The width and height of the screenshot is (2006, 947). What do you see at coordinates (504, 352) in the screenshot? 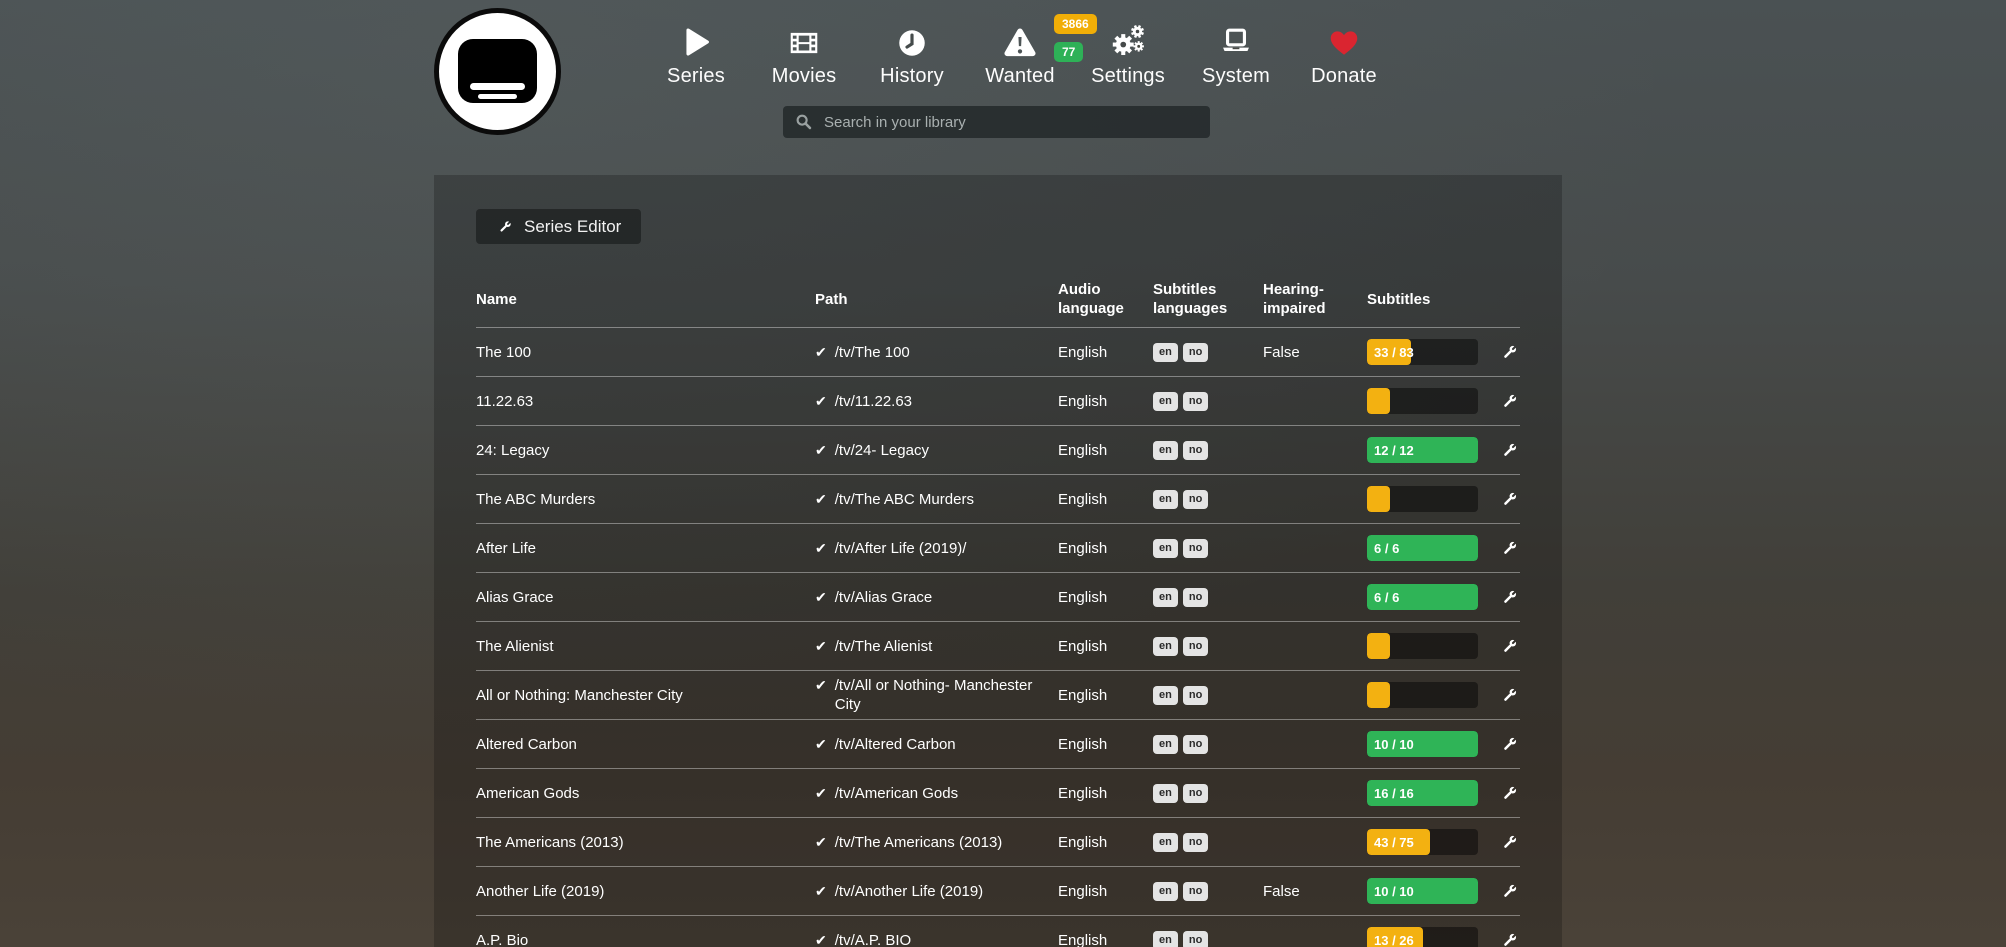
I see `series-name-link: The 100` at bounding box center [504, 352].